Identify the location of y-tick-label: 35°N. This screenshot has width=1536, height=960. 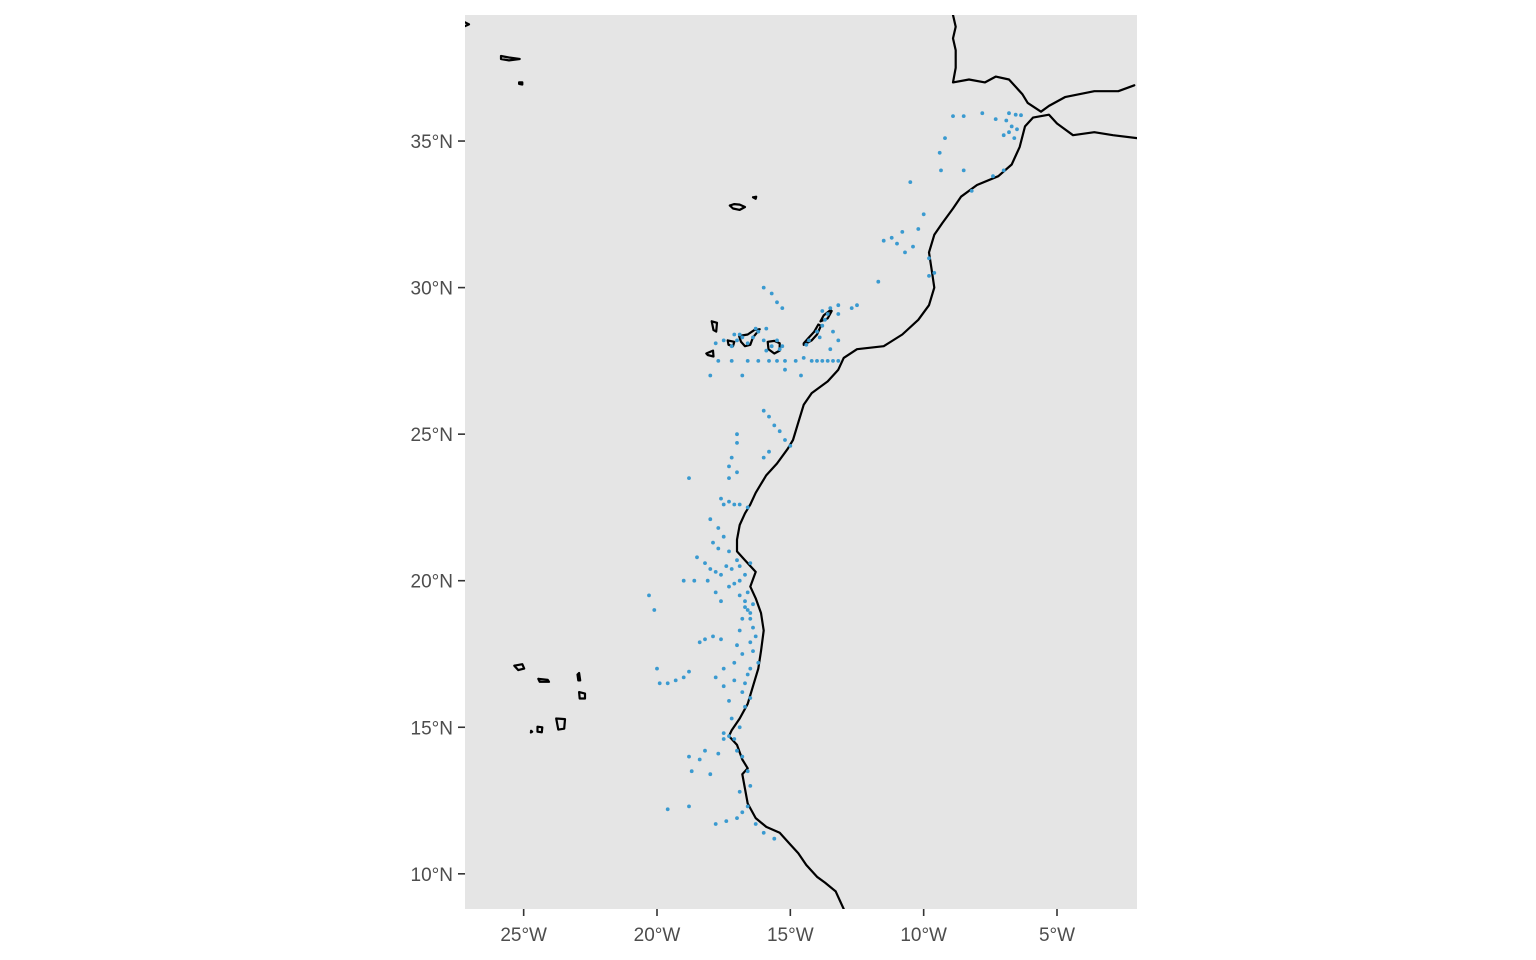
(432, 142).